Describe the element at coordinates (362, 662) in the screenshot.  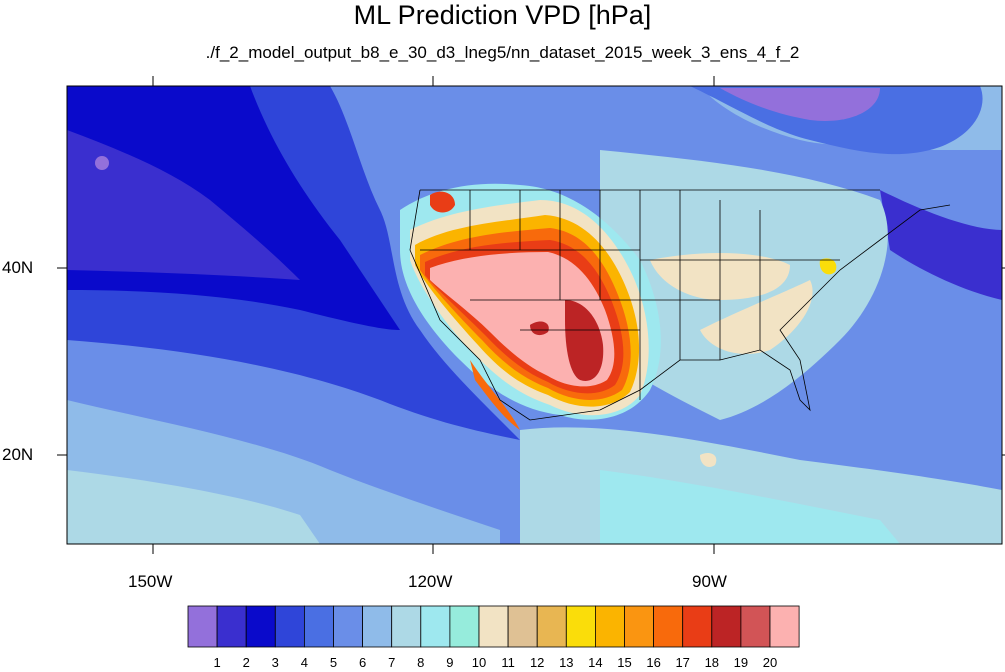
I see `colorbar-label: 6` at that location.